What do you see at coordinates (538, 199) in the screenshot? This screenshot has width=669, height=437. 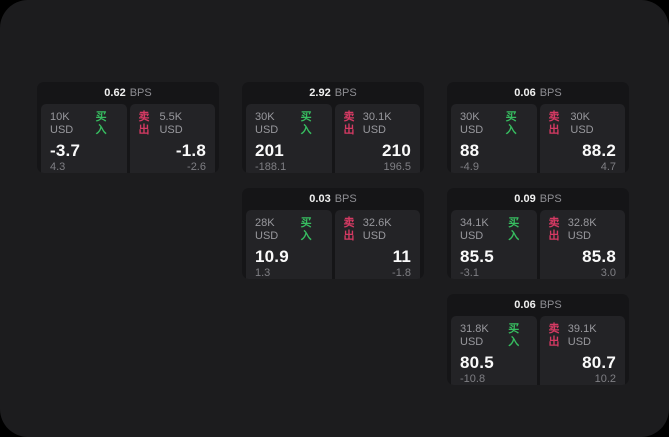 I see `spread-header: 0.09 BPS` at bounding box center [538, 199].